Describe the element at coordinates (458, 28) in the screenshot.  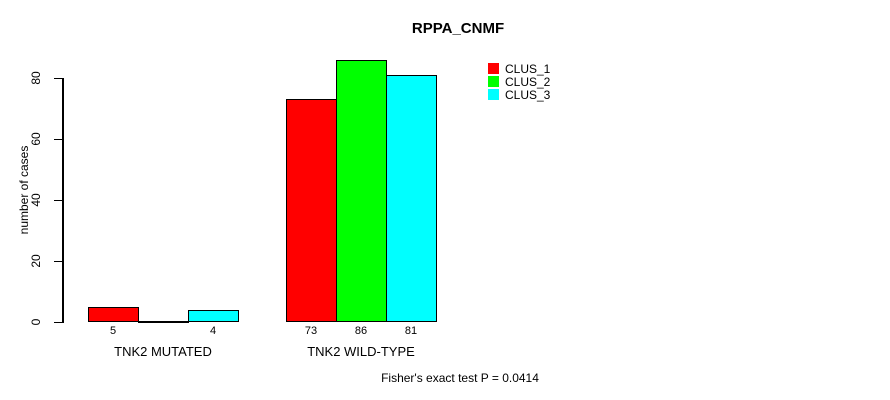
I see `chart-title: RPPA_CNMF` at that location.